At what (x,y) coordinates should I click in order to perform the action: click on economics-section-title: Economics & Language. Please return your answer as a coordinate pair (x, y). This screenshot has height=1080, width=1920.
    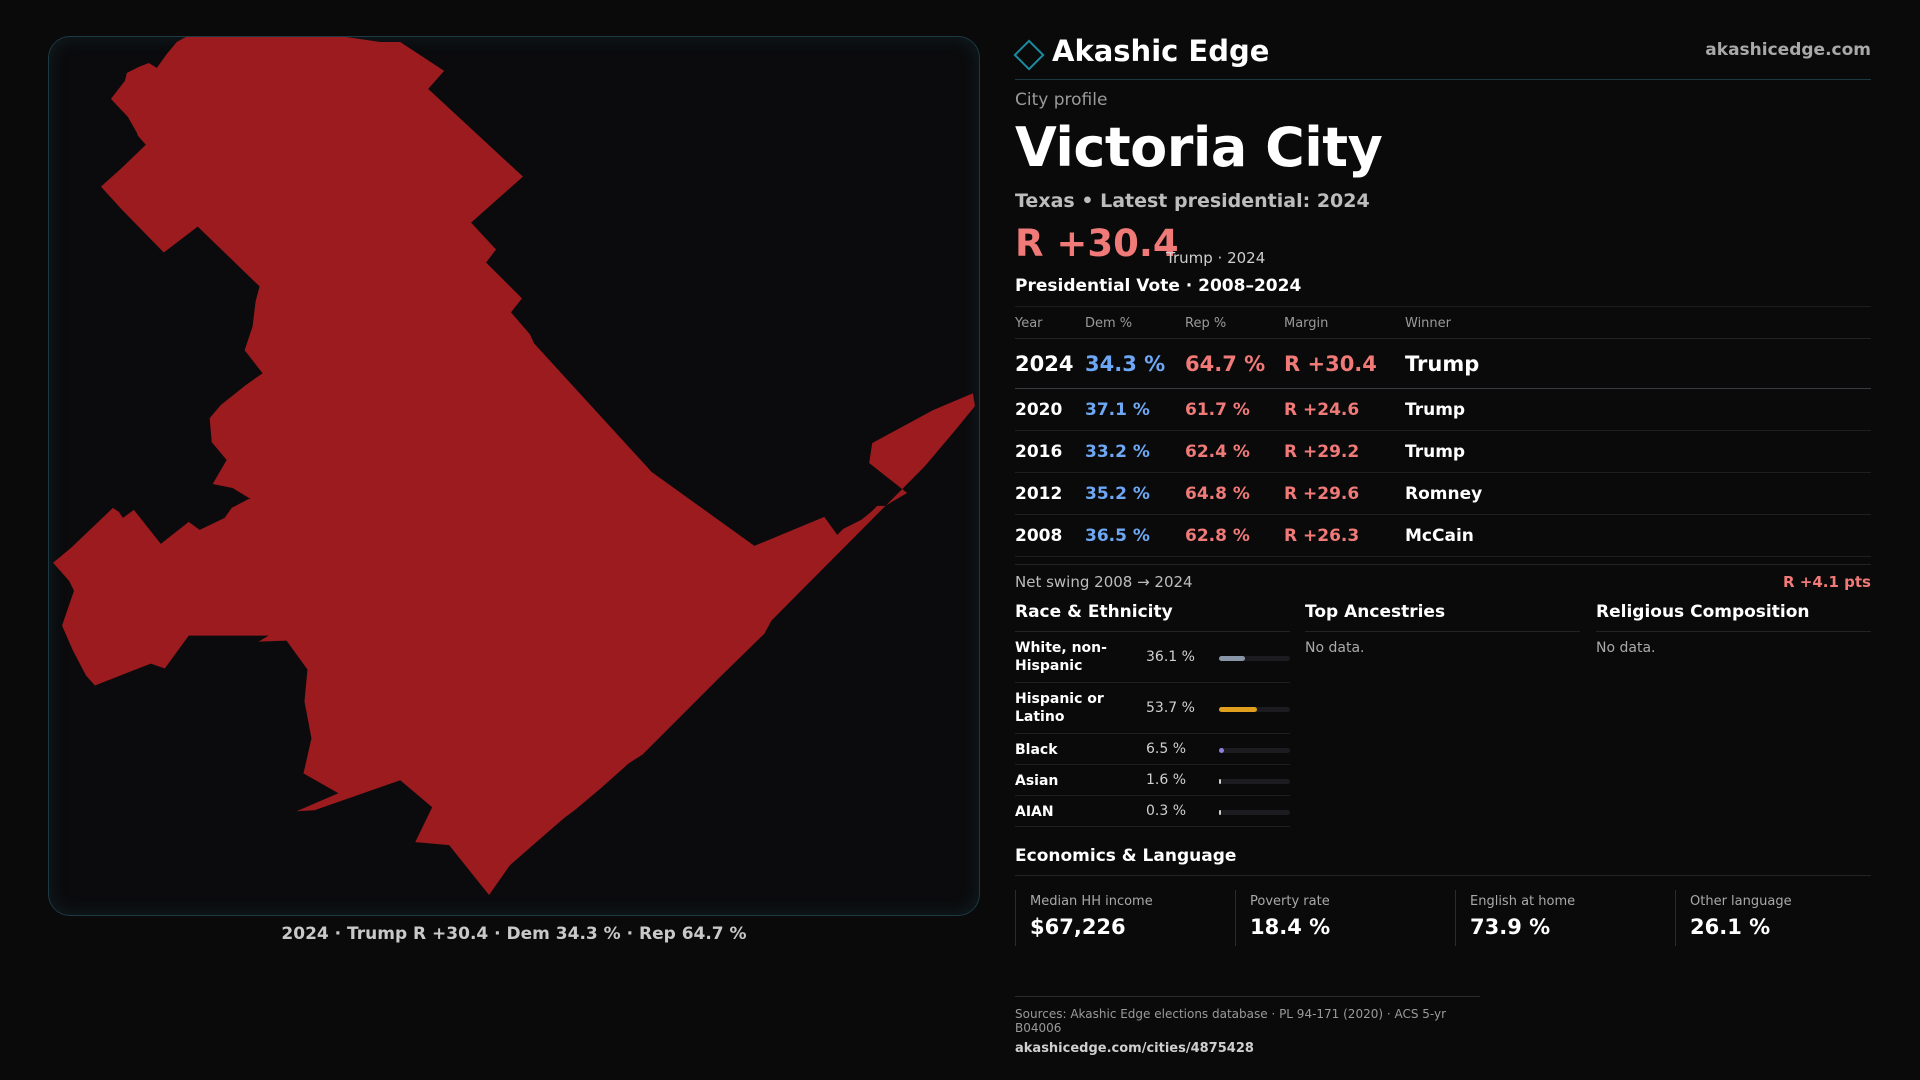
    Looking at the image, I should click on (1126, 856).